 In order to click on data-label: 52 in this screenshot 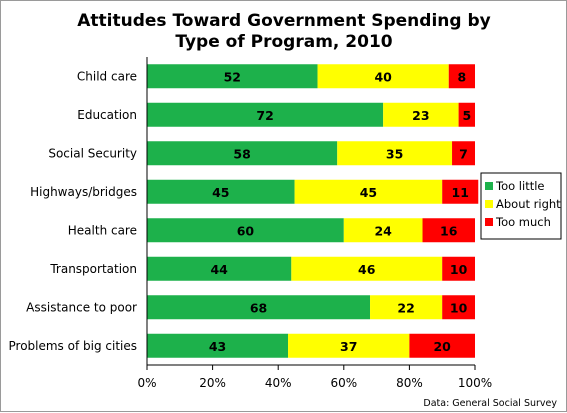, I will do `click(232, 76)`.